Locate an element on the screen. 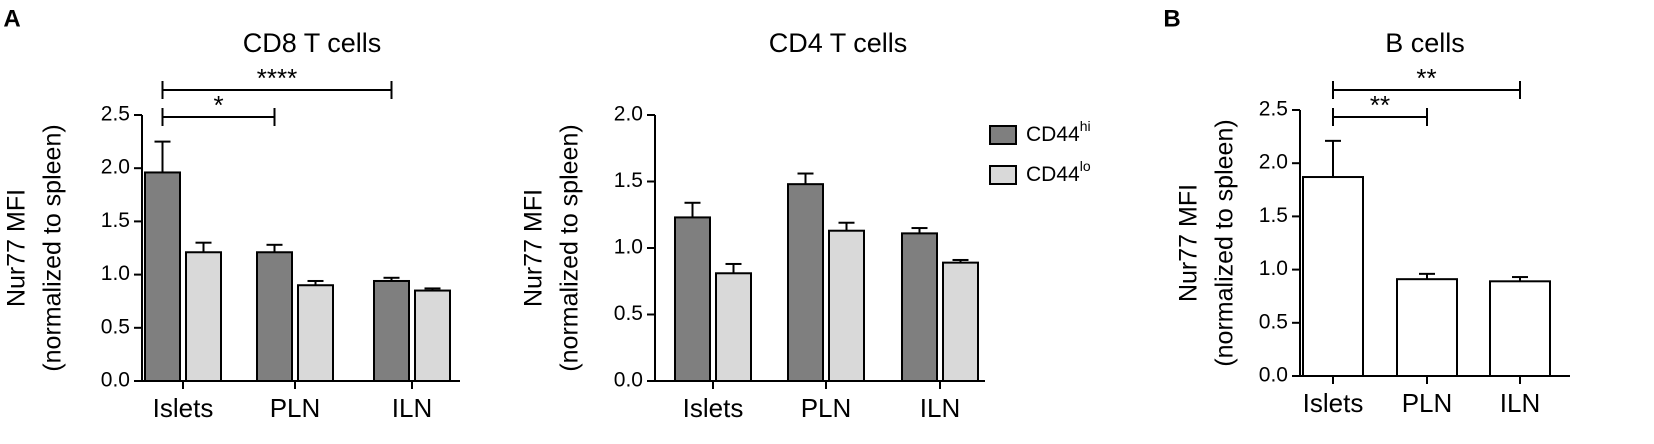 This screenshot has height=444, width=1654. significance-label: * is located at coordinates (218, 105).